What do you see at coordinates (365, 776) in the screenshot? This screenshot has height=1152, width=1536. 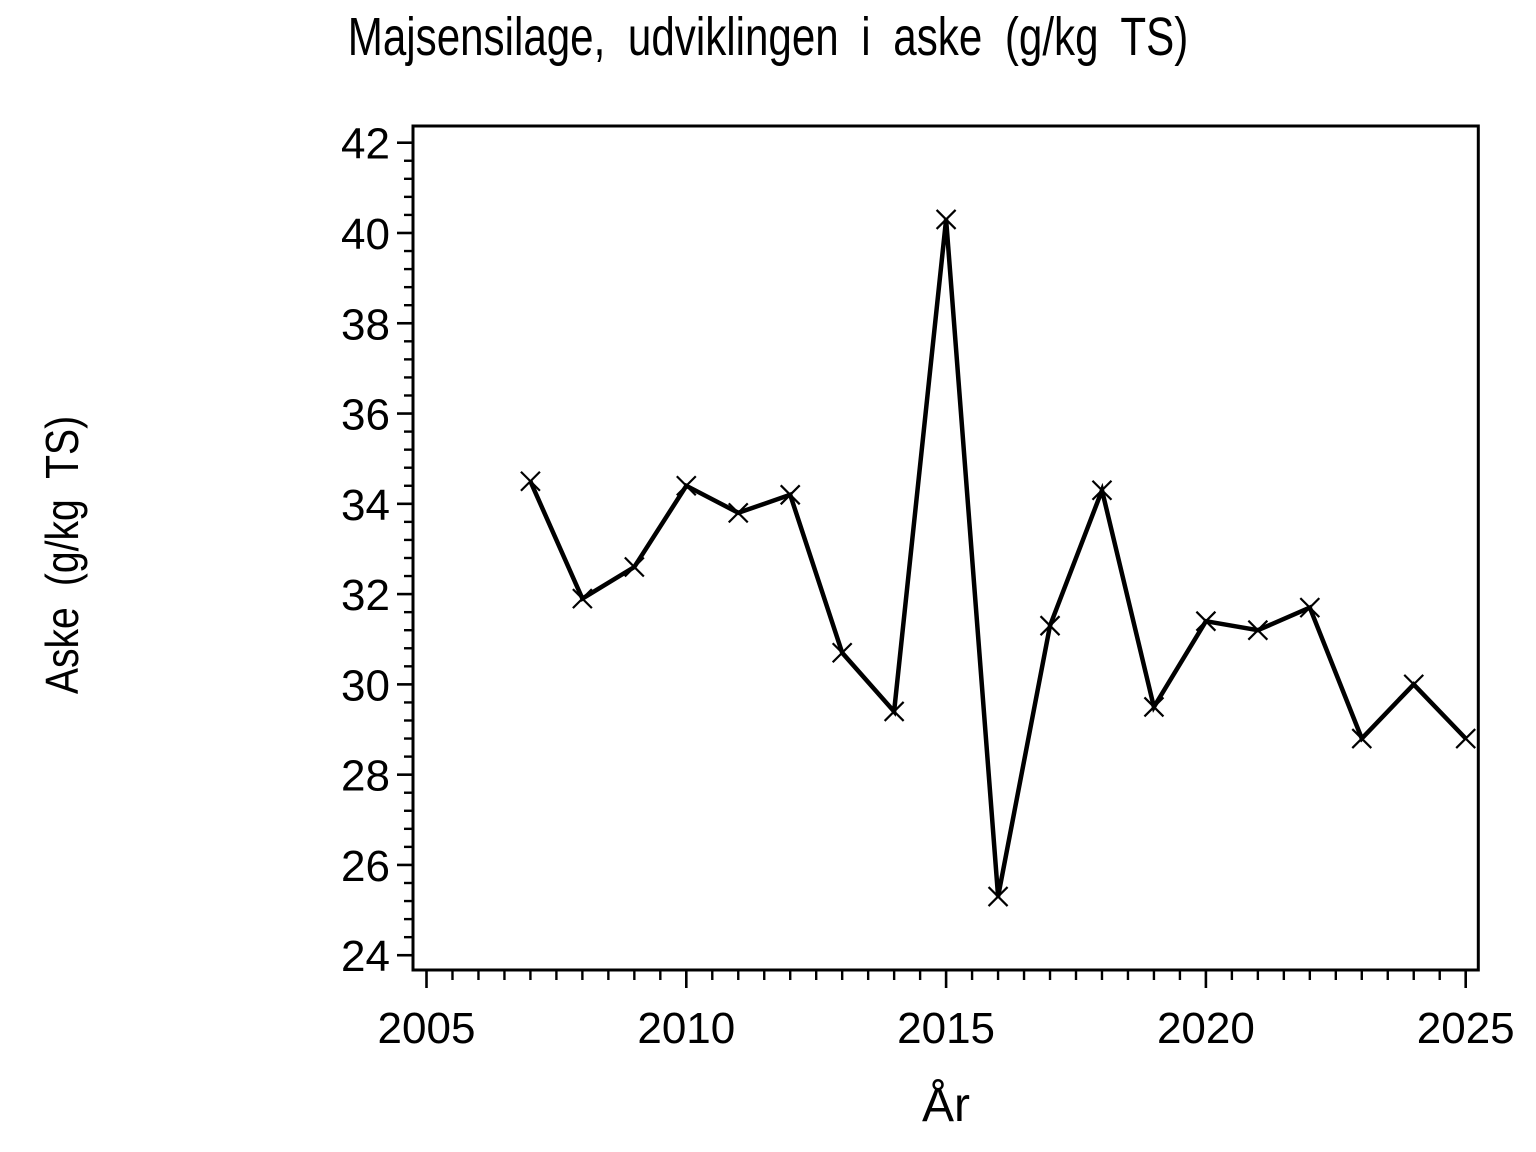 I see `y-tick-label: 28` at bounding box center [365, 776].